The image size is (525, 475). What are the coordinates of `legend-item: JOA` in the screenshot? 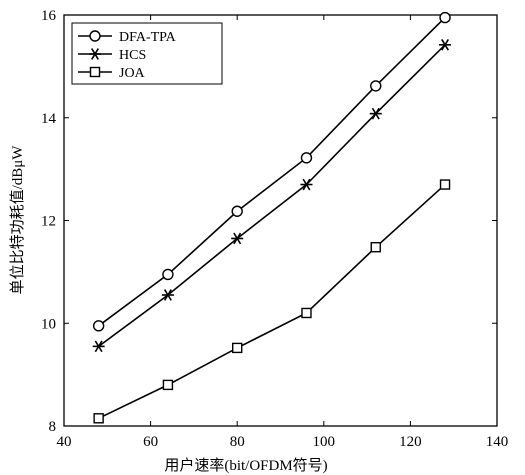 It's located at (112, 73).